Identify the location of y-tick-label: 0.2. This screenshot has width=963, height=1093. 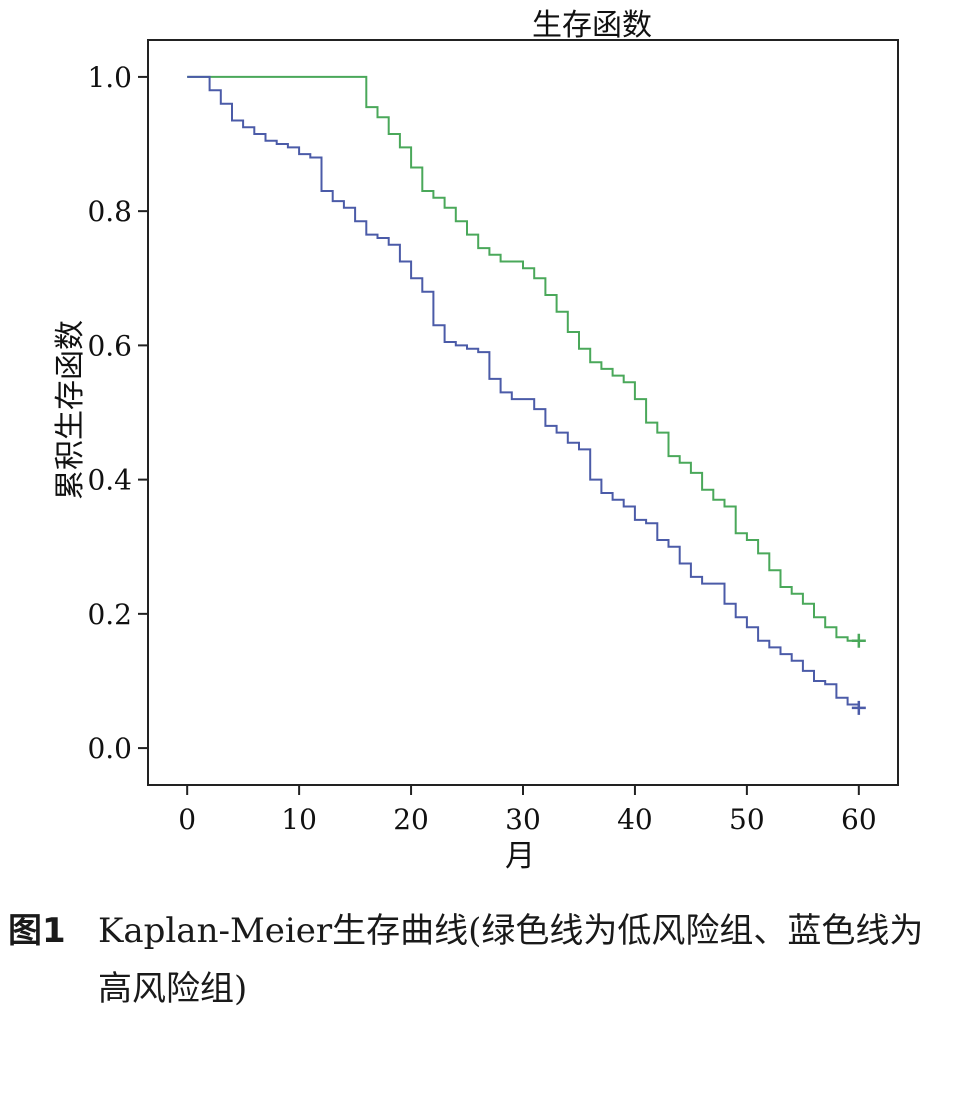
(109, 614).